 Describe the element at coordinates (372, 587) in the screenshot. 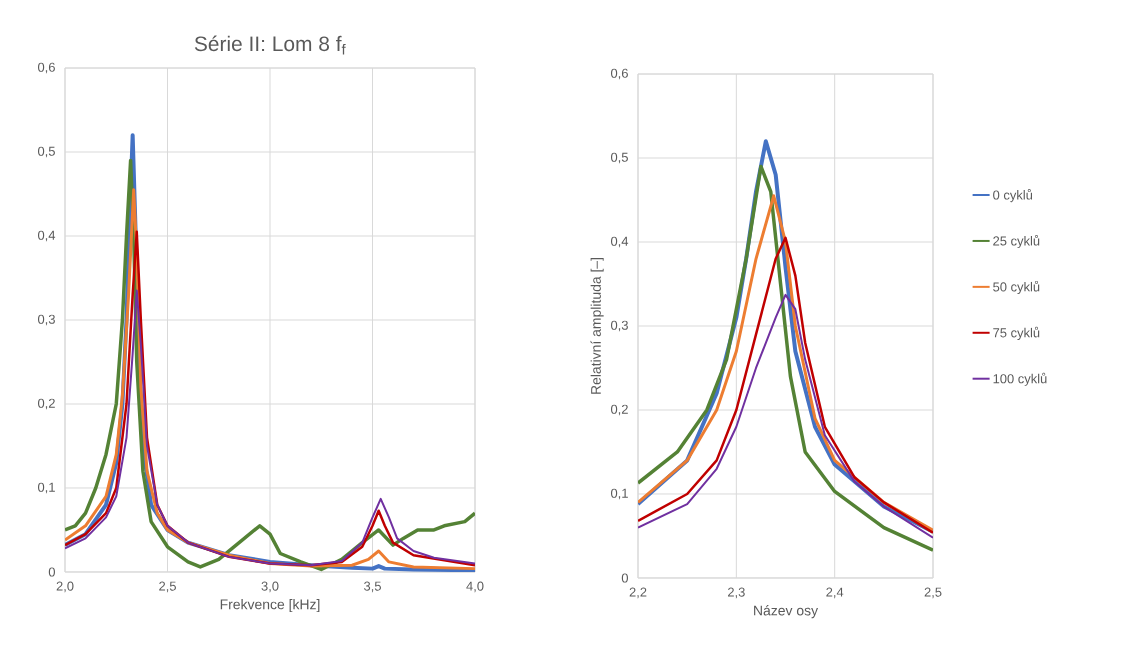

I see `x-tick-label: 3,5` at that location.